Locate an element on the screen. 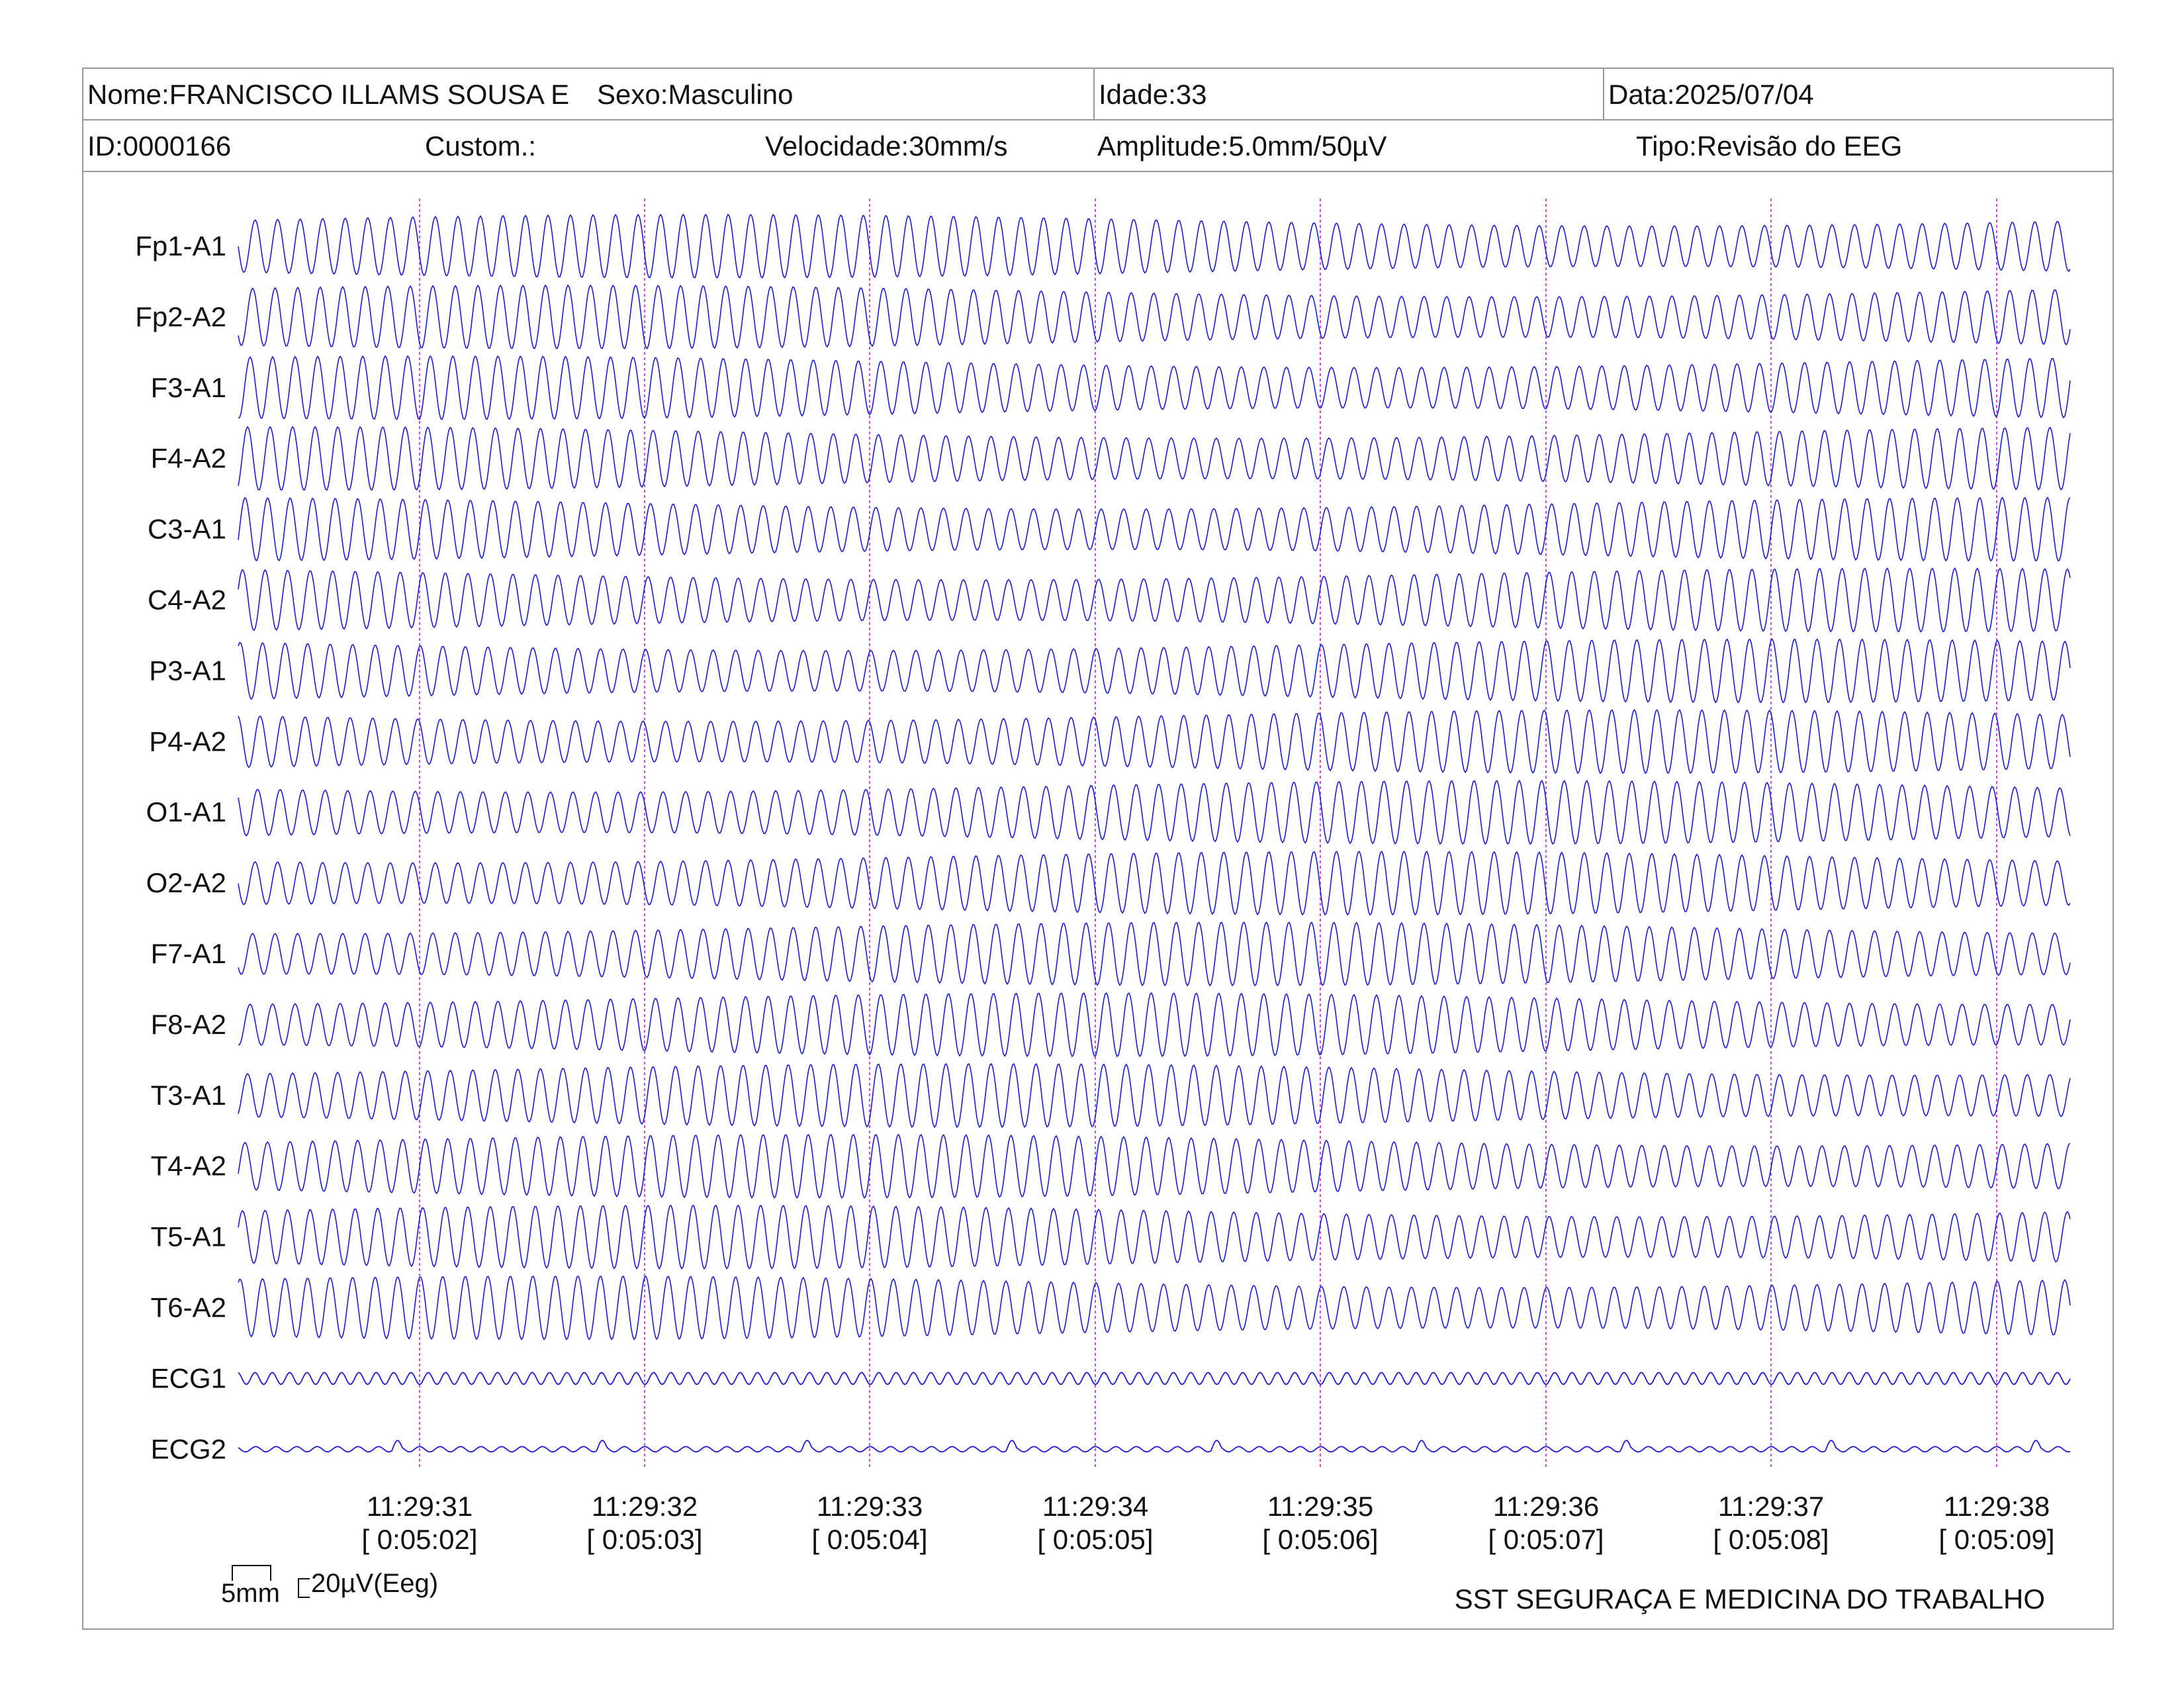  trace-o1-a1 is located at coordinates (1154, 812).